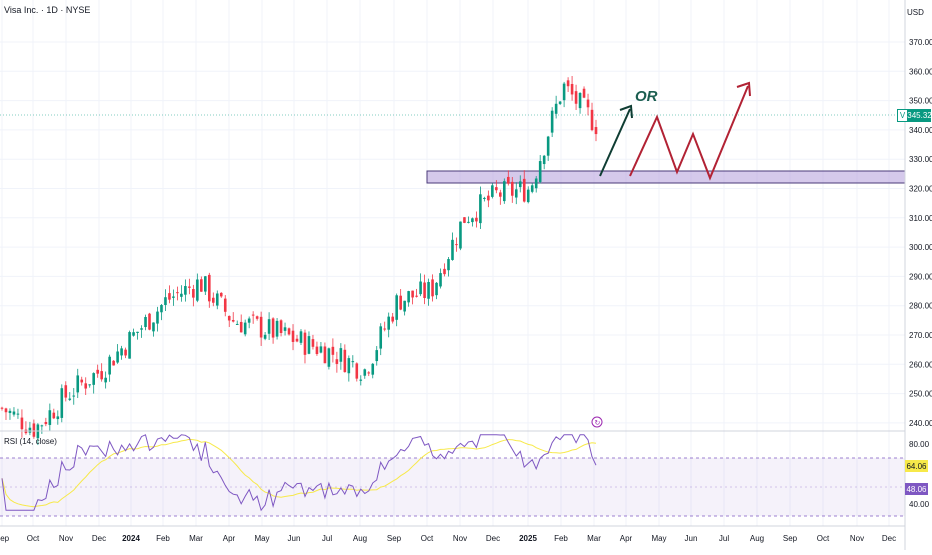 The image size is (932, 555). I want to click on rsi-axis-label: 40.00, so click(919, 504).